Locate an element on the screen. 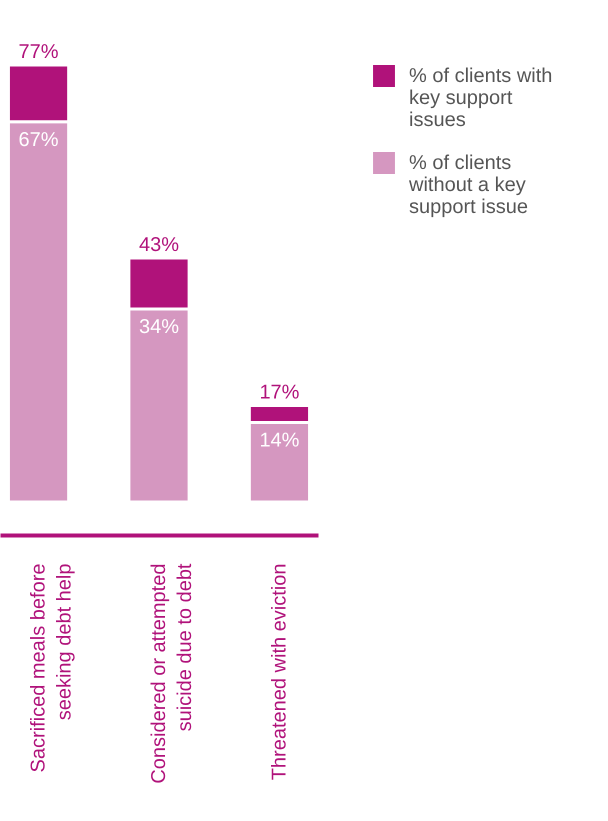 The height and width of the screenshot is (821, 608). legend-label: % of clients with key support issues is located at coordinates (480, 98).